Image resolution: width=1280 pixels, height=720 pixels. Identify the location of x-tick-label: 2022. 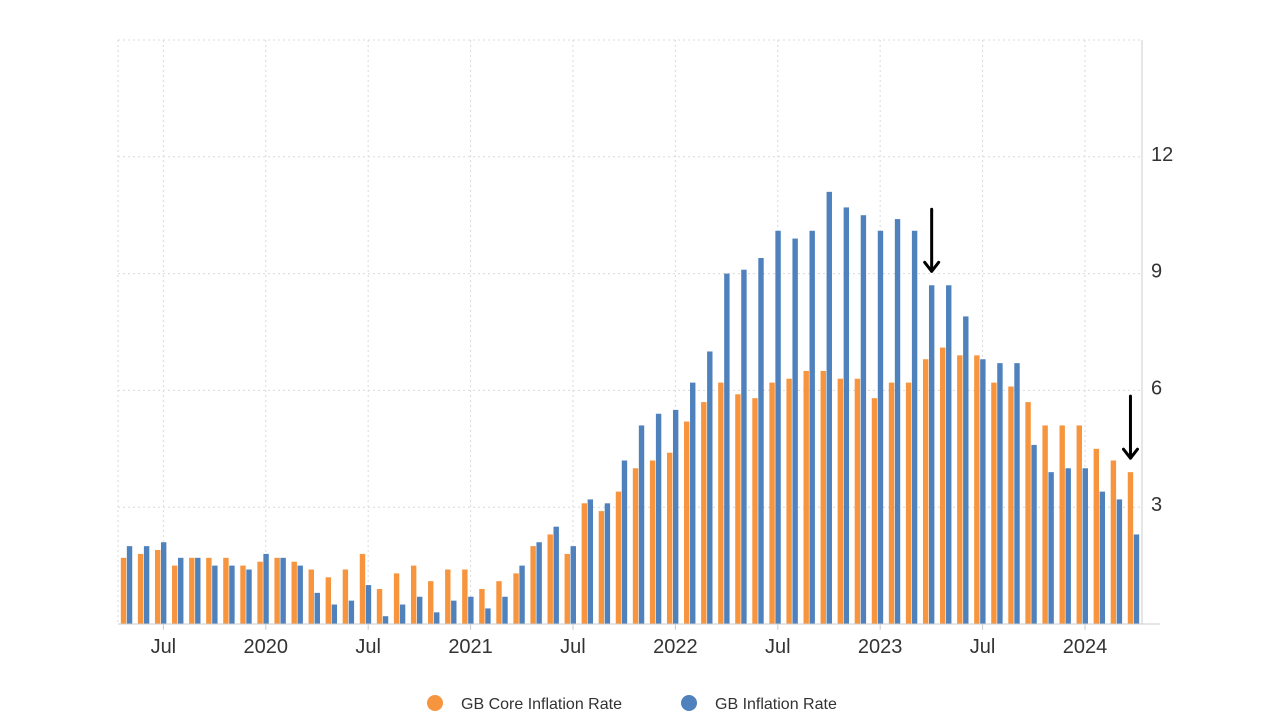
(675, 647).